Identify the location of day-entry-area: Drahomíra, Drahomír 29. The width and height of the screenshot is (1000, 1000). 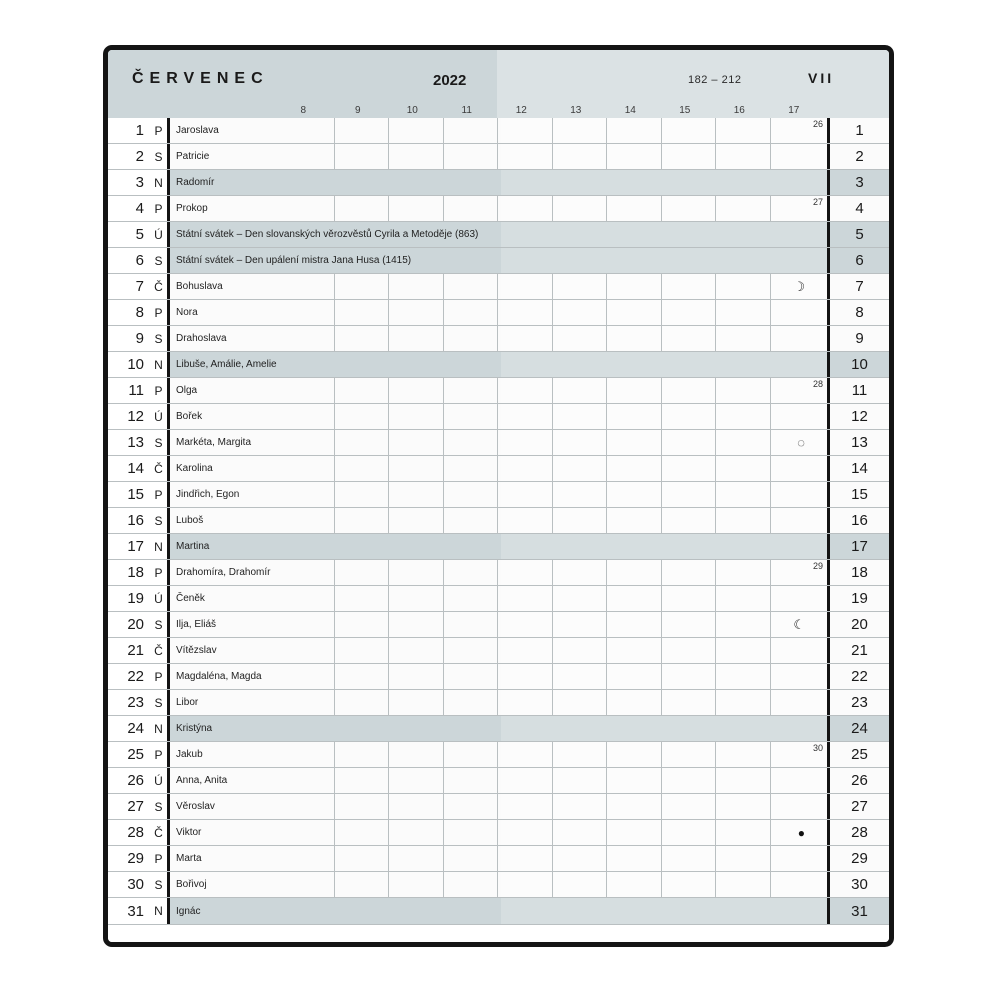
(498, 572).